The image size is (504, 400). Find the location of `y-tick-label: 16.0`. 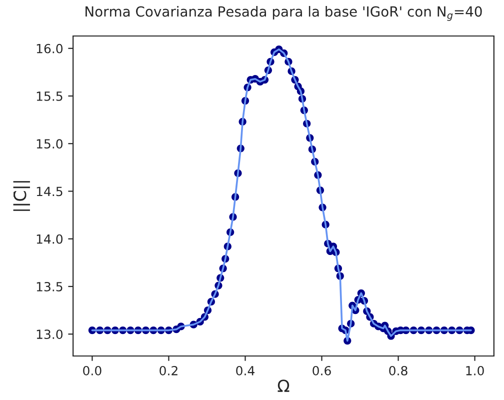

y-tick-label: 16.0 is located at coordinates (49, 49).